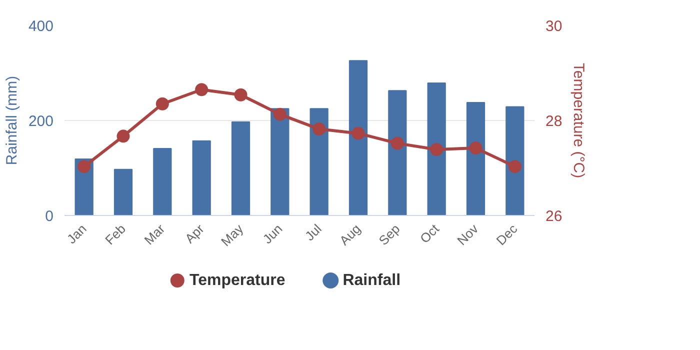 This screenshot has height=350, width=700. Describe the element at coordinates (507, 234) in the screenshot. I see `x-tick-label: Dec` at that location.